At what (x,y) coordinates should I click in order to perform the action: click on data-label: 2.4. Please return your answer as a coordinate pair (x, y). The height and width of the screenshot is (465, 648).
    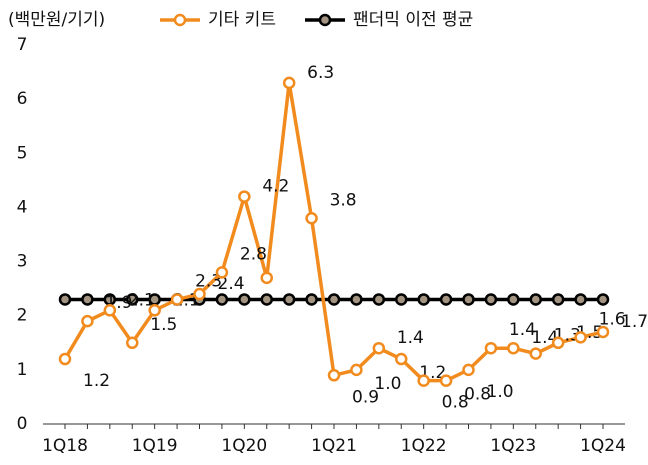
    Looking at the image, I should click on (231, 284).